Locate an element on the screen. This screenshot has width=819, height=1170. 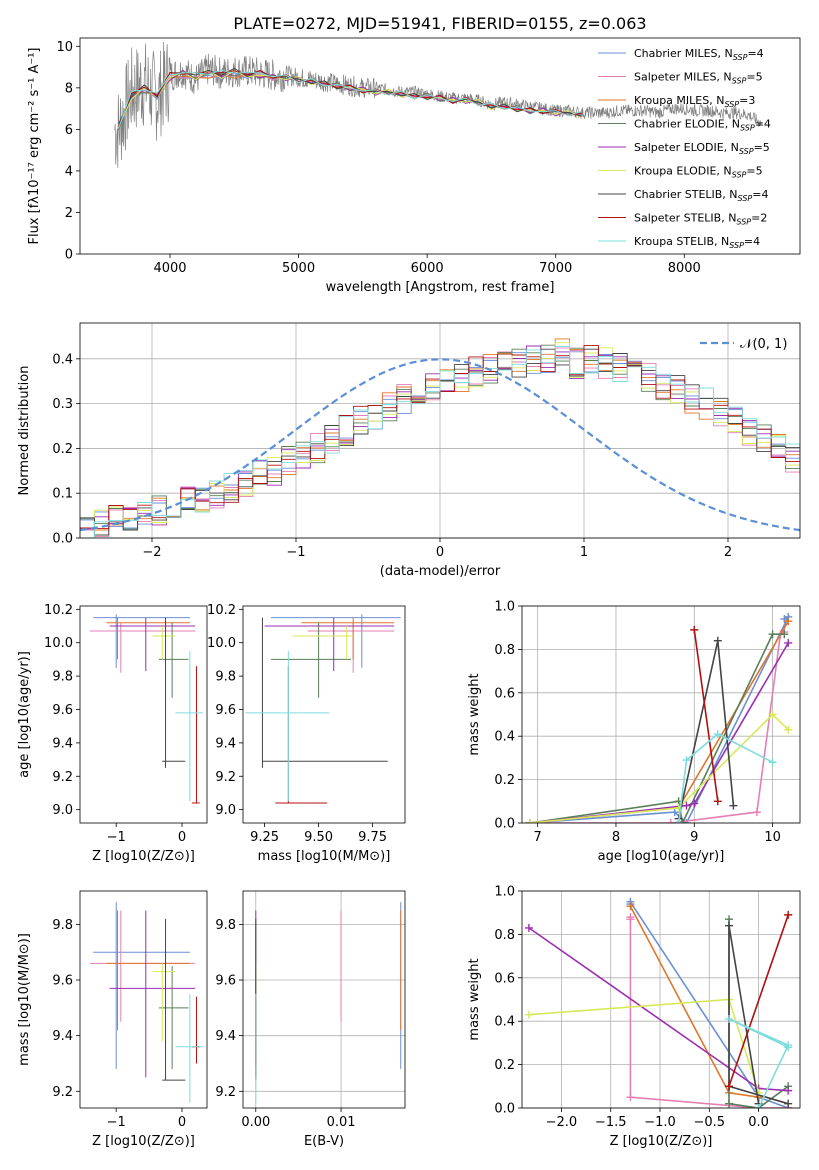
massweight-vs-age-xtick-label-0: 7 is located at coordinates (538, 837).